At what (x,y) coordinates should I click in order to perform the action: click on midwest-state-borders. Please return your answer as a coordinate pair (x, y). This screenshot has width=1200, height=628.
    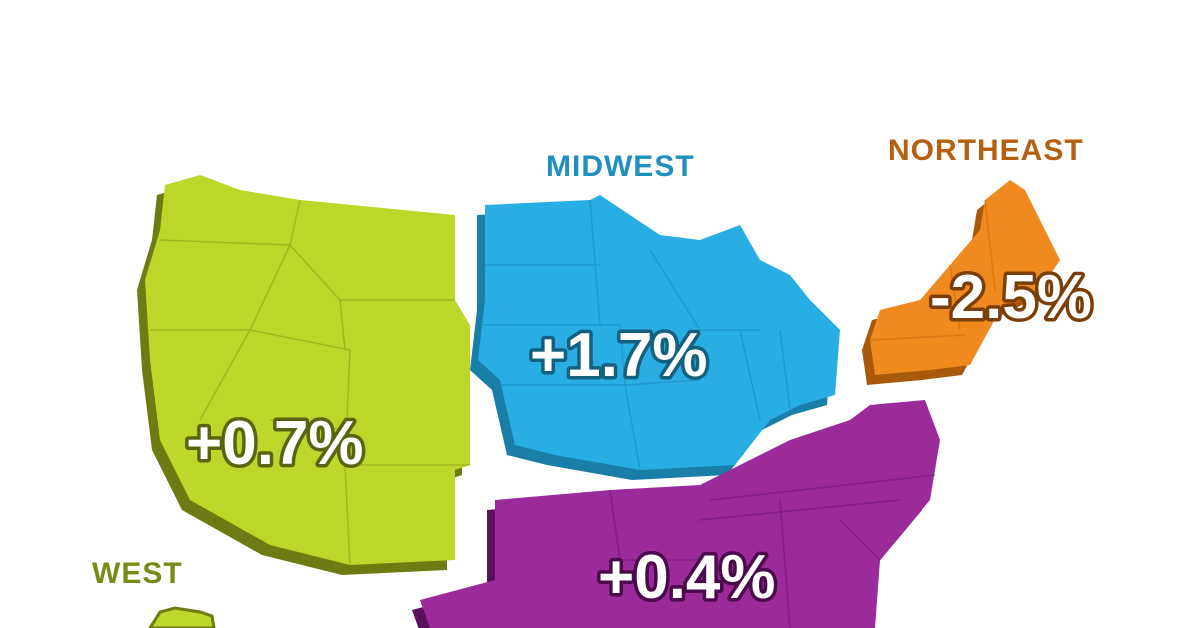
    Looking at the image, I should click on (635, 335).